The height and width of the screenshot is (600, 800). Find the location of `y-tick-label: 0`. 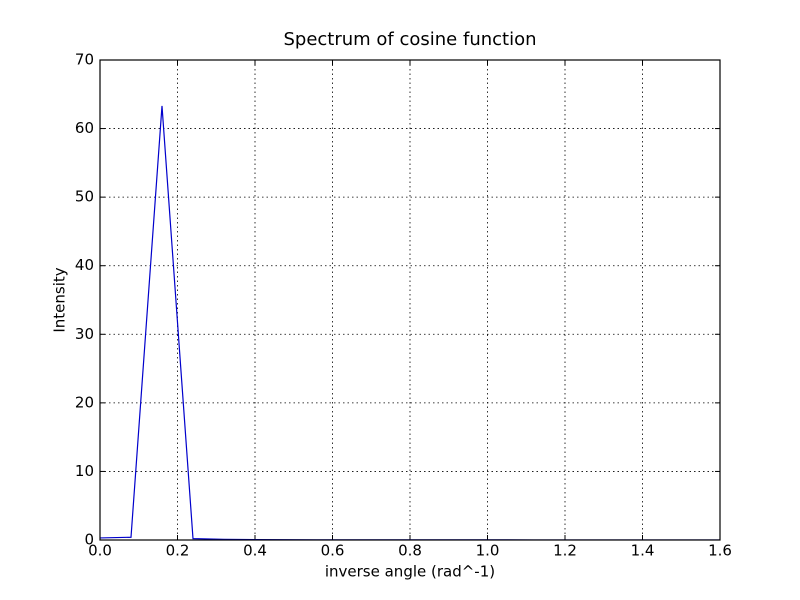

y-tick-label: 0 is located at coordinates (89, 540).